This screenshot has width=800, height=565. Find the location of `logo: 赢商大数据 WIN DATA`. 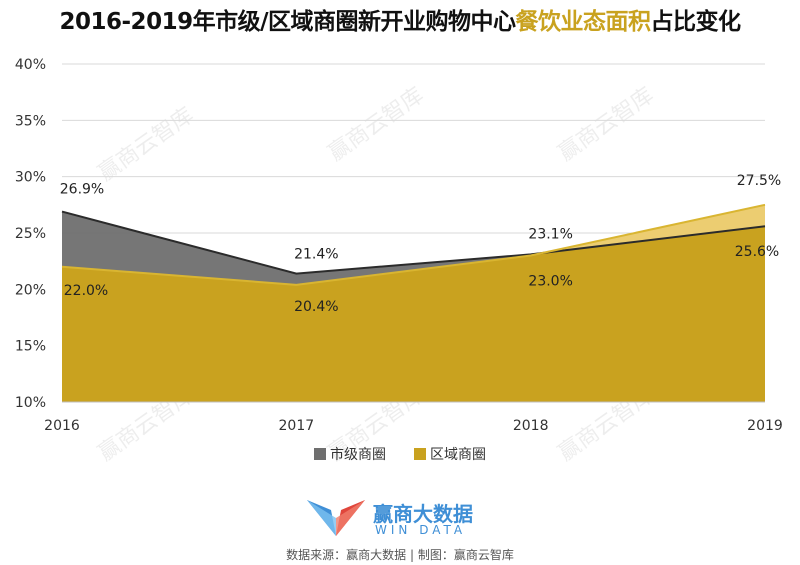

logo: 赢商大数据 WIN DATA is located at coordinates (400, 518).